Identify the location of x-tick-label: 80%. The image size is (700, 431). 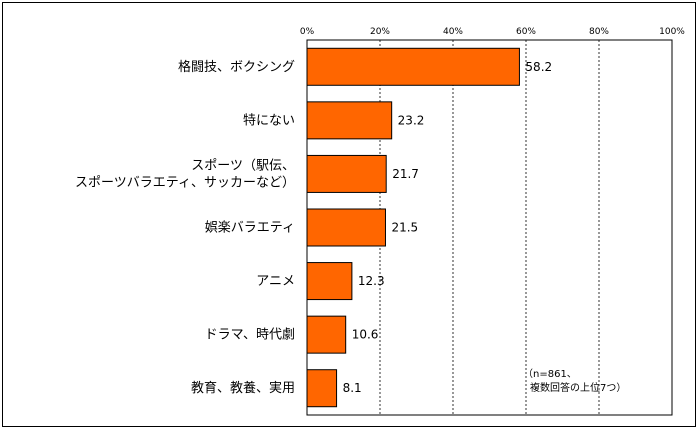
(599, 32).